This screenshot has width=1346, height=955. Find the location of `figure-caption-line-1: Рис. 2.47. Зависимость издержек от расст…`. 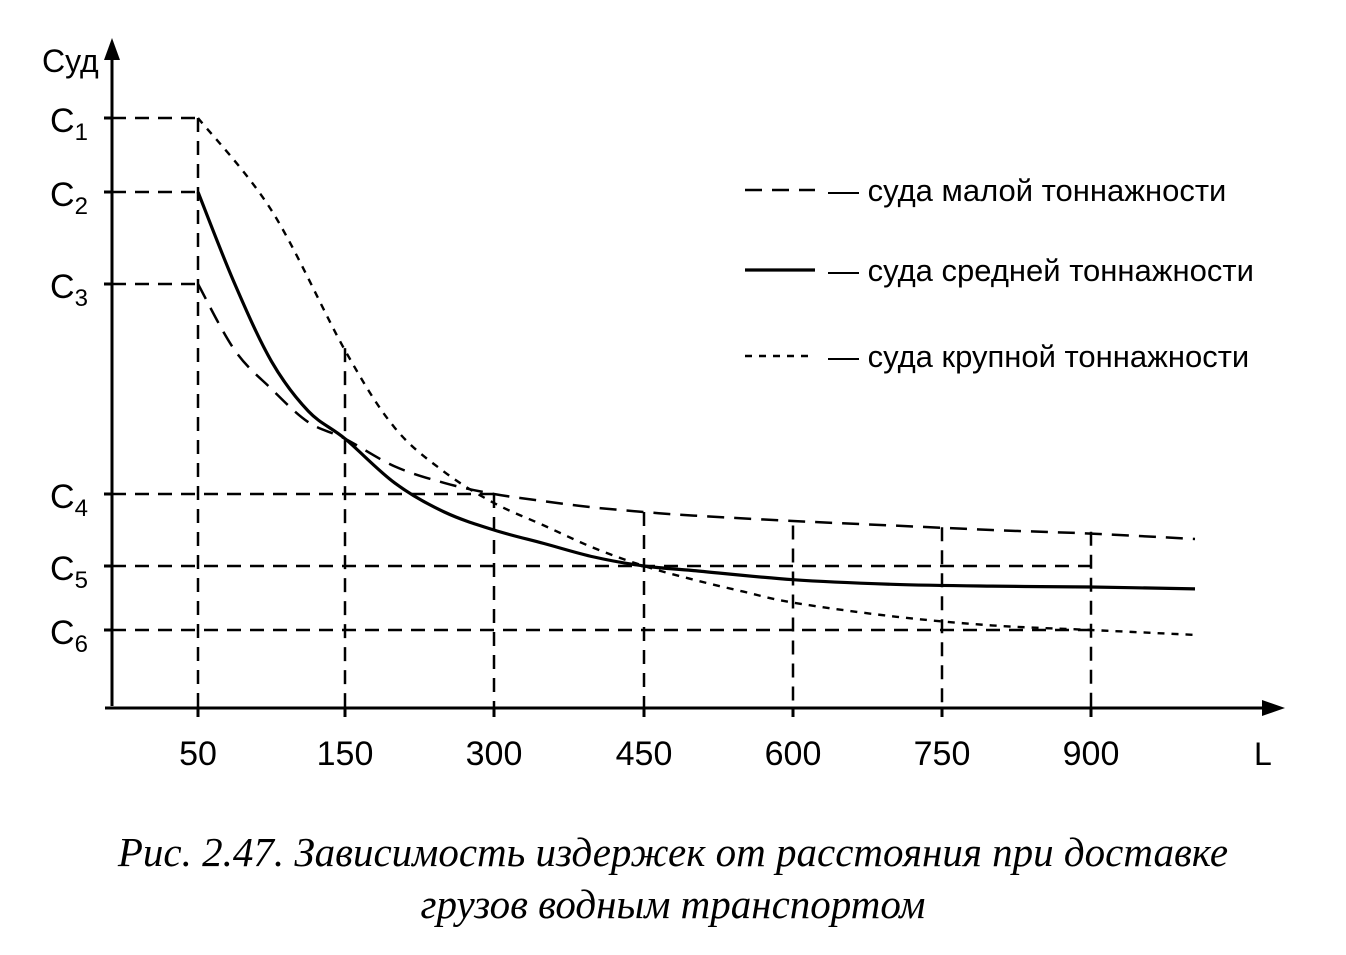

figure-caption-line-1: Рис. 2.47. Зависимость издержек от расст… is located at coordinates (673, 852).